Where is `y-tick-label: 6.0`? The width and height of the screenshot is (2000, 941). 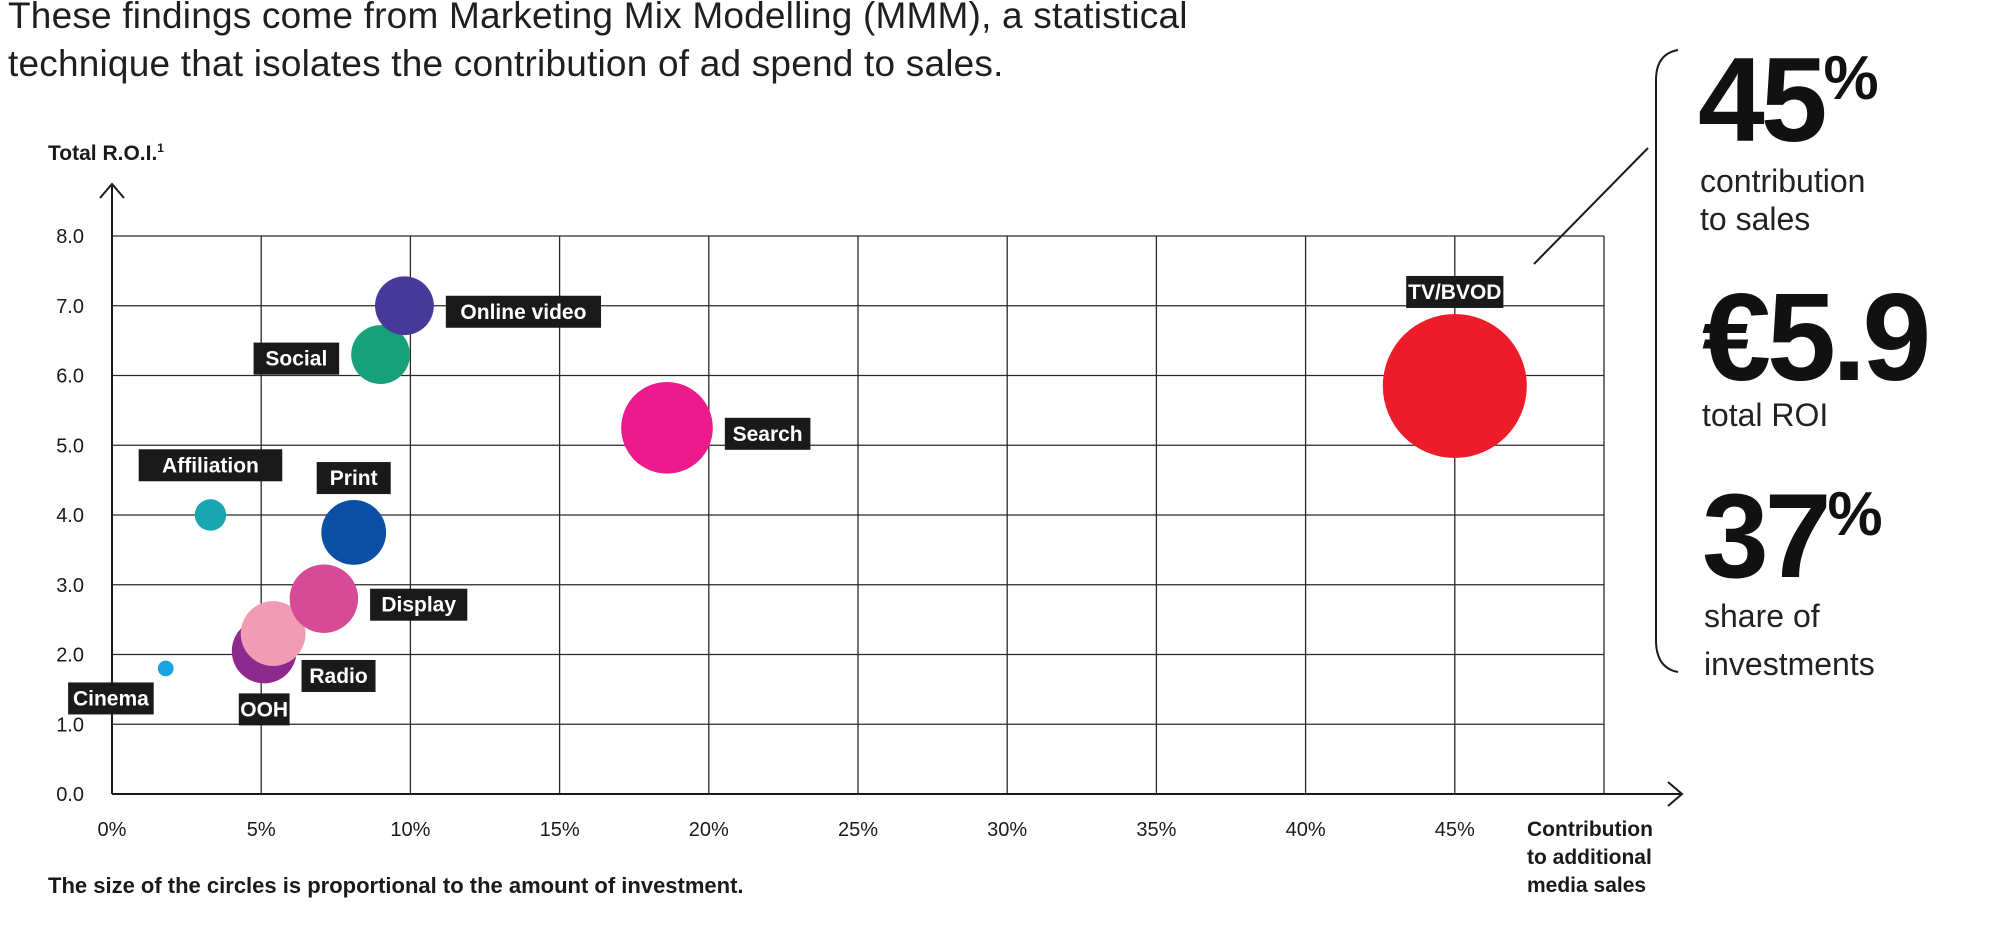 y-tick-label: 6.0 is located at coordinates (70, 377).